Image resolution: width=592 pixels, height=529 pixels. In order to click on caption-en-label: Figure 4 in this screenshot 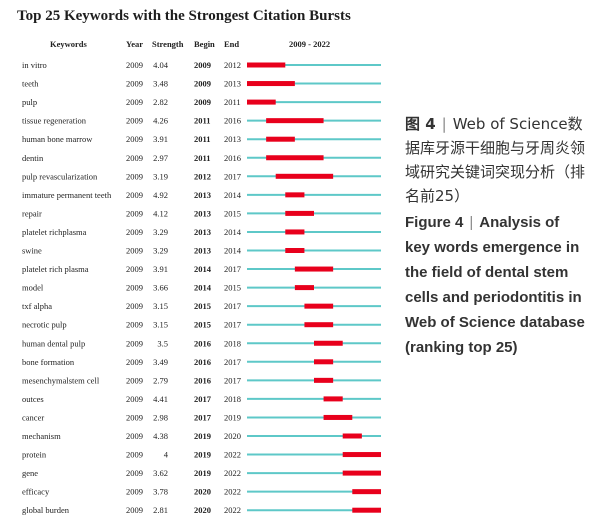, I will do `click(434, 222)`.